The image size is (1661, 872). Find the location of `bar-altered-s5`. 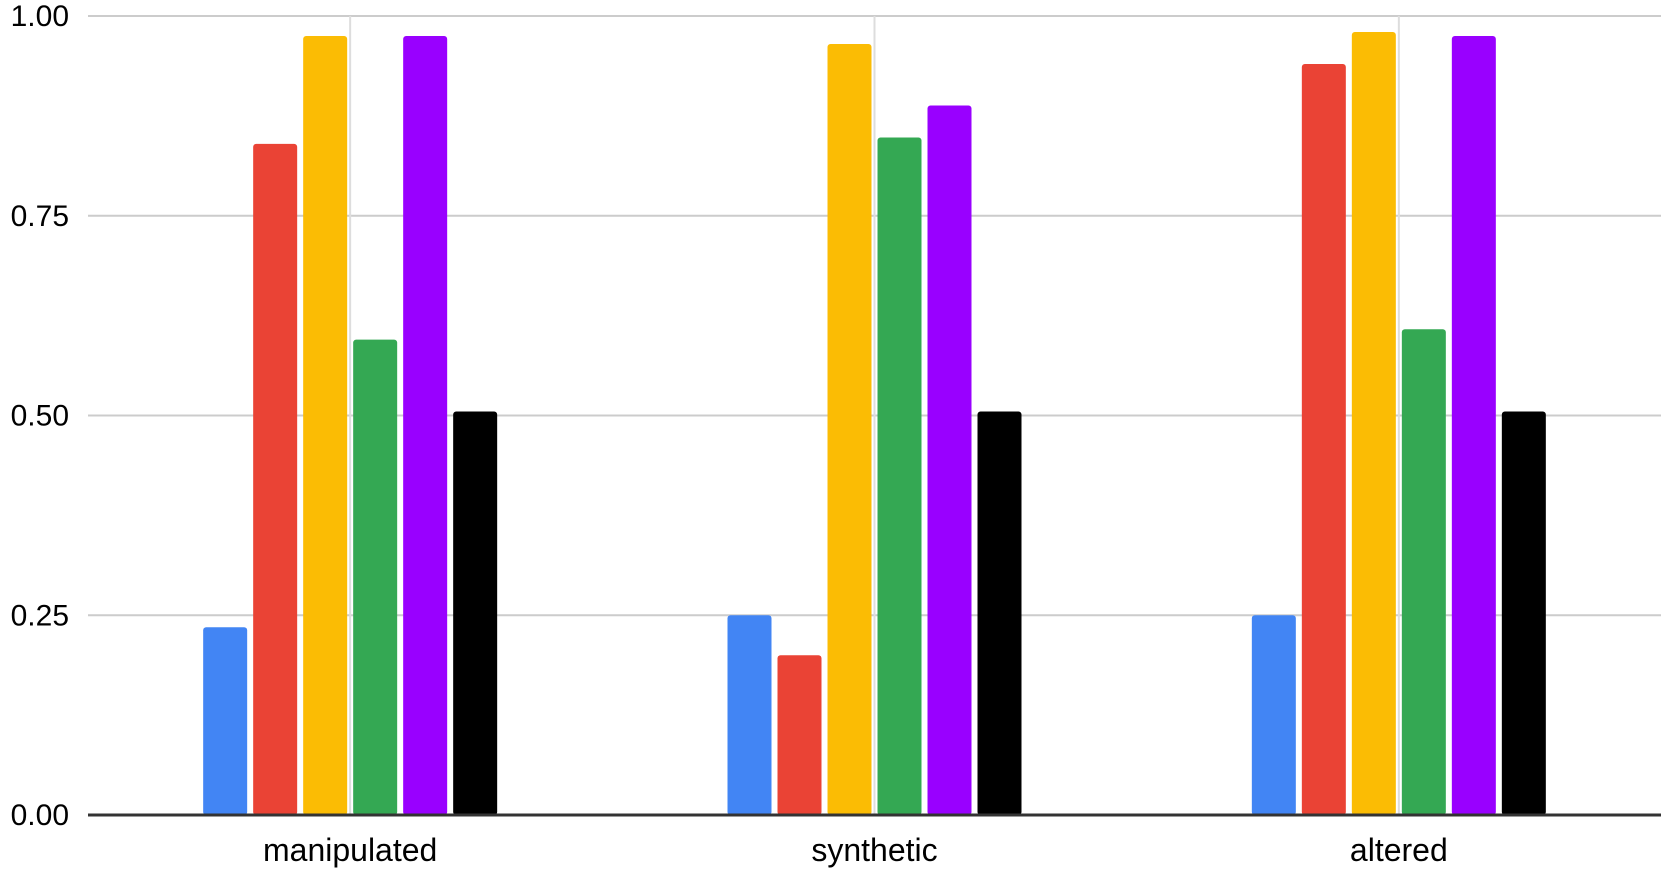

bar-altered-s5 is located at coordinates (1473, 425).